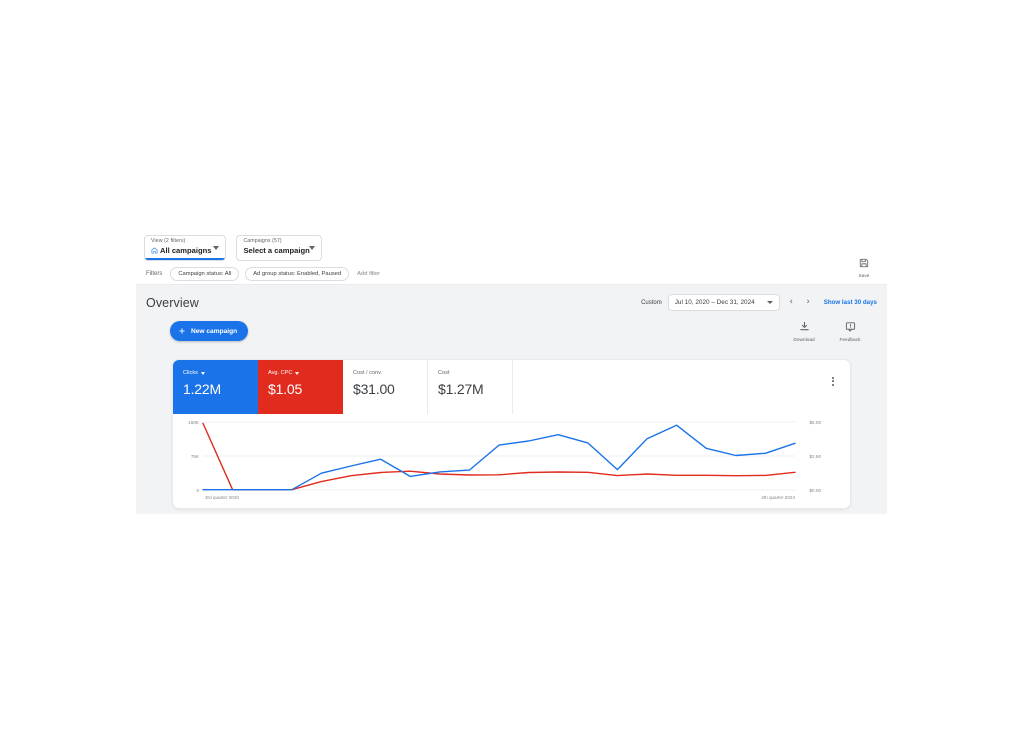 The height and width of the screenshot is (750, 1024). Describe the element at coordinates (280, 373) in the screenshot. I see `metric-label: Avg. CPC` at that location.